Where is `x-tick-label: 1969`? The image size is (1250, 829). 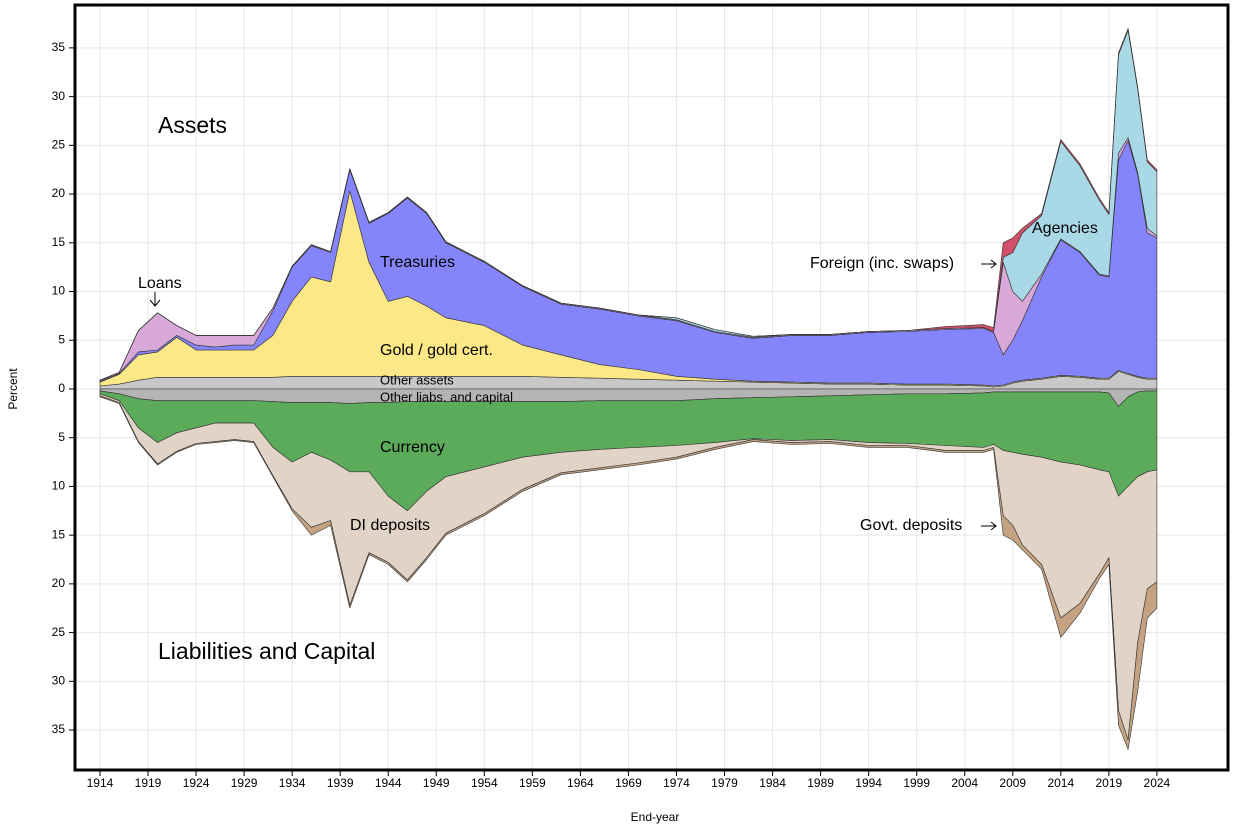 x-tick-label: 1969 is located at coordinates (628, 783).